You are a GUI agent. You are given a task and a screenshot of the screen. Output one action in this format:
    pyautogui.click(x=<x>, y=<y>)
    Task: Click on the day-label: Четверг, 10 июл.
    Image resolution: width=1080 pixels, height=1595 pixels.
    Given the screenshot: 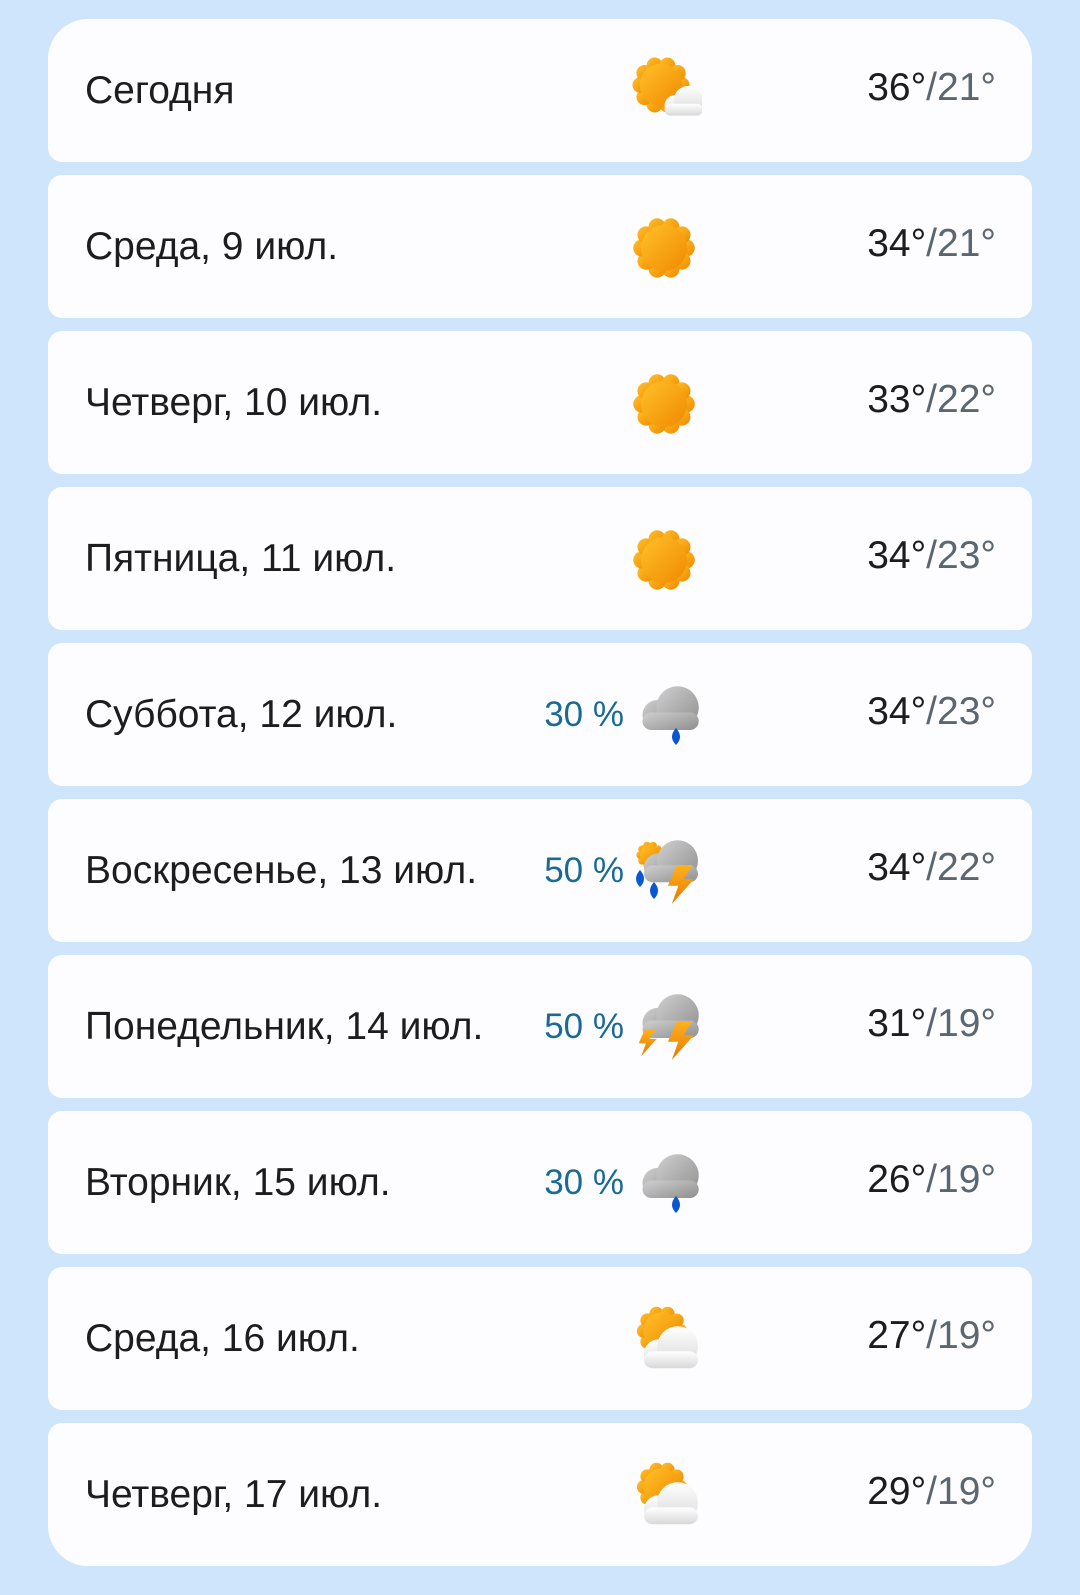 What is the action you would take?
    pyautogui.click(x=234, y=402)
    